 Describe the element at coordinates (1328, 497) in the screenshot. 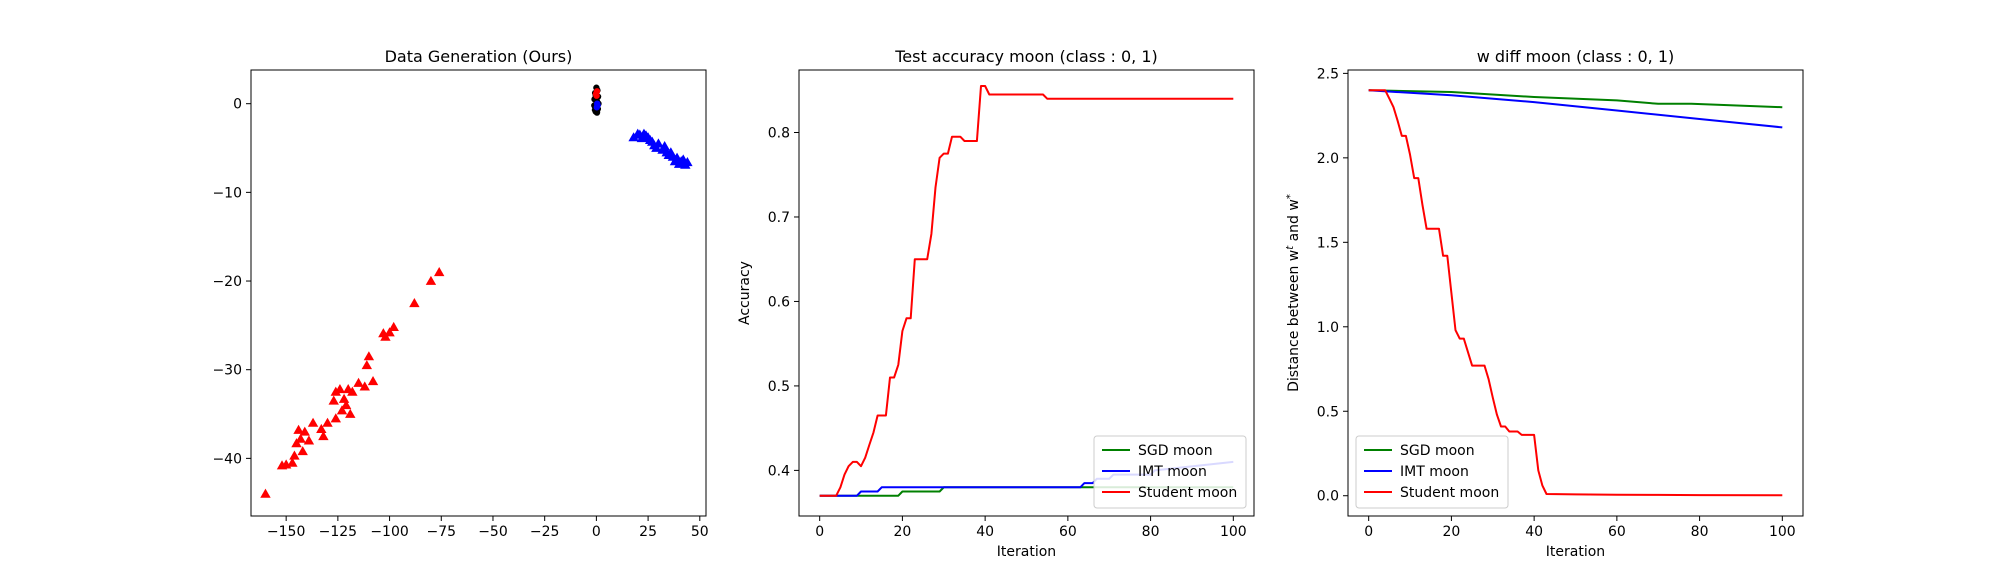

I see `y-tick-label: 0.0` at that location.